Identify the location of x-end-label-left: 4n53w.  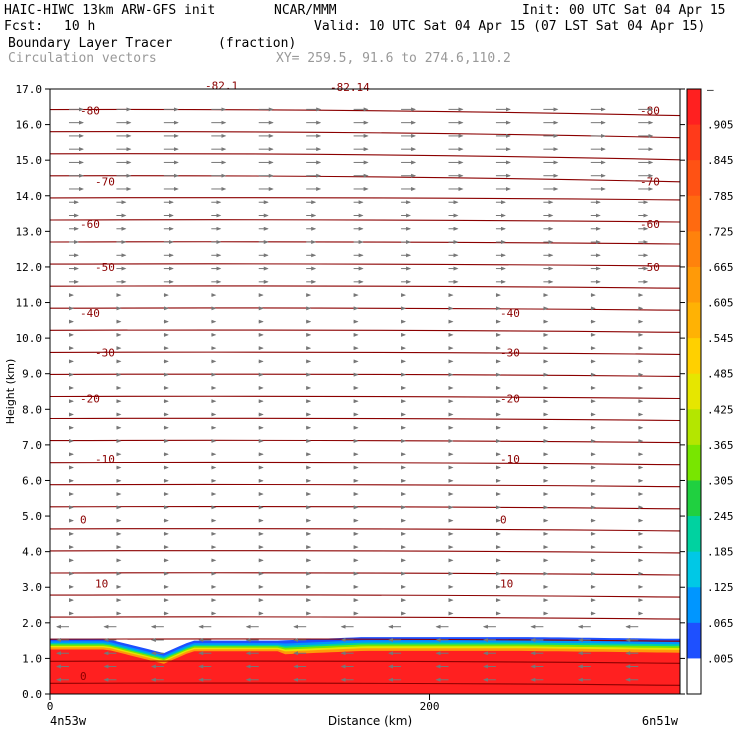
(68, 721).